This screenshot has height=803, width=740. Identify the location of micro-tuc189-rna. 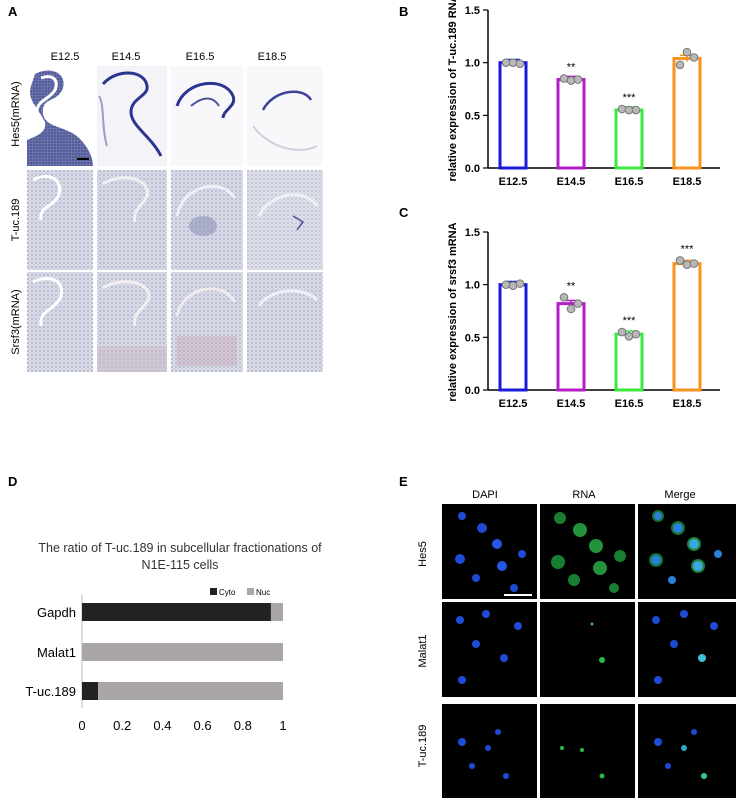
(587, 751).